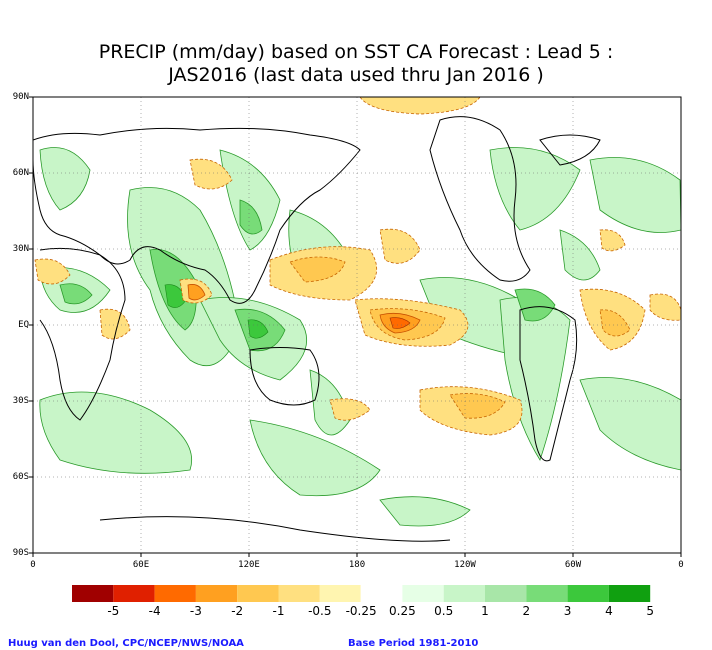 This screenshot has width=712, height=650. What do you see at coordinates (573, 565) in the screenshot?
I see `lon-label-60w: 60W` at bounding box center [573, 565].